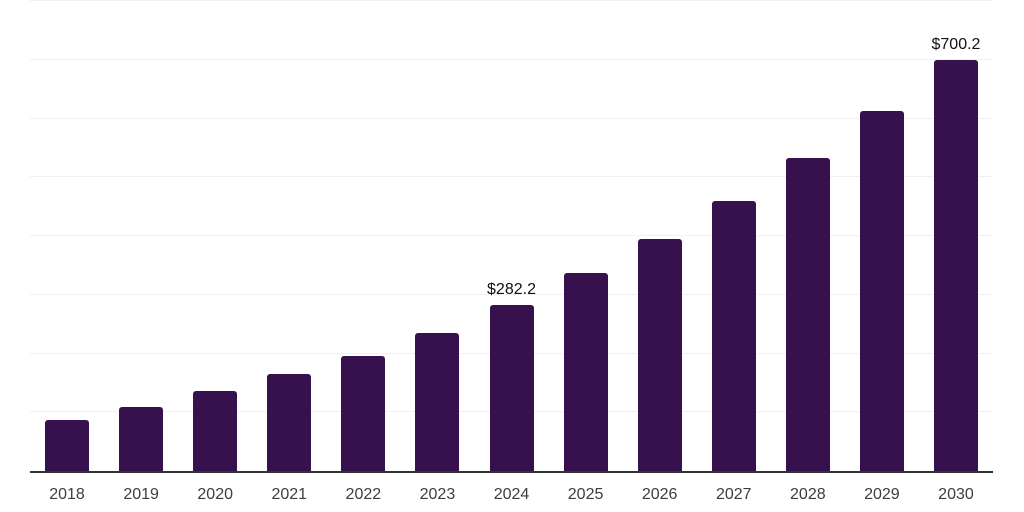 Image resolution: width=1024 pixels, height=512 pixels. What do you see at coordinates (659, 494) in the screenshot?
I see `x-tick-2026: 2026` at bounding box center [659, 494].